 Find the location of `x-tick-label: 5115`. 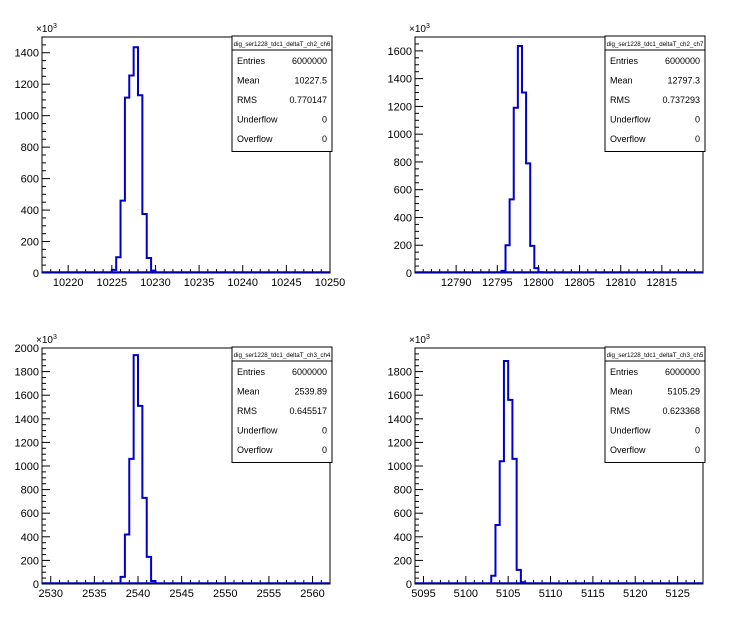

x-tick-label: 5115 is located at coordinates (593, 594).